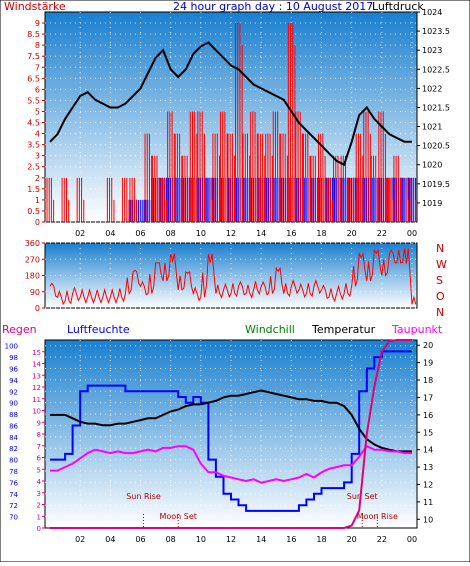 The image size is (470, 566). What do you see at coordinates (13, 381) in the screenshot?
I see `humidity-tick-label: 94` at bounding box center [13, 381].